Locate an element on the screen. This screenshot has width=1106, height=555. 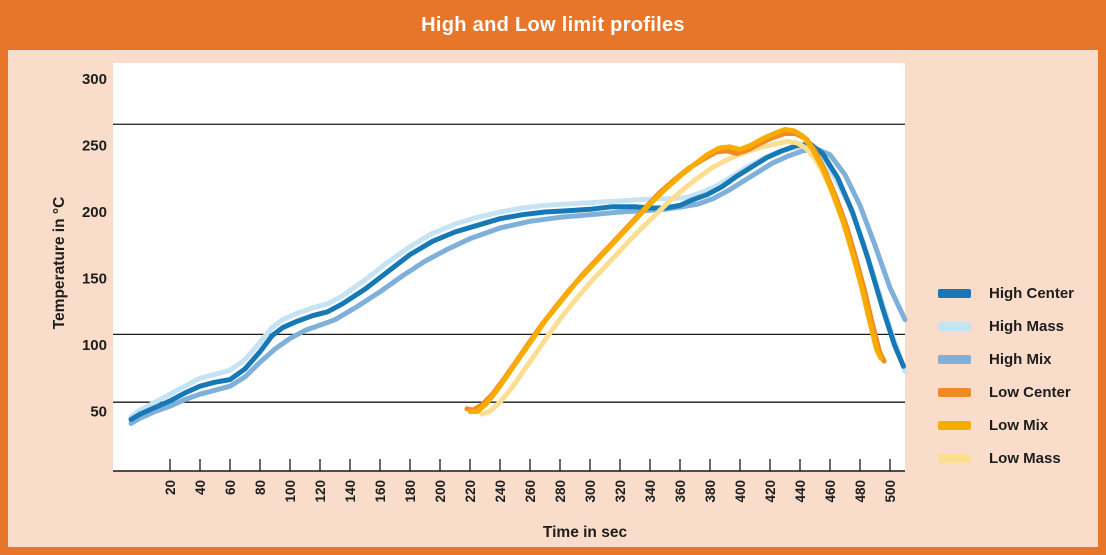
x-tick-label: 400 is located at coordinates (740, 491).